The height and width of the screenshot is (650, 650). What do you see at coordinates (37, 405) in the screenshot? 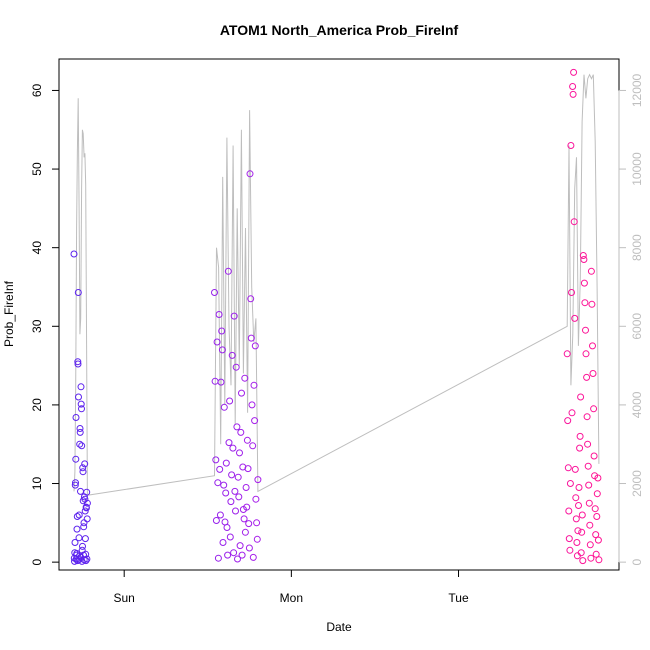
I see `y-tick-label: 20` at bounding box center [37, 405].